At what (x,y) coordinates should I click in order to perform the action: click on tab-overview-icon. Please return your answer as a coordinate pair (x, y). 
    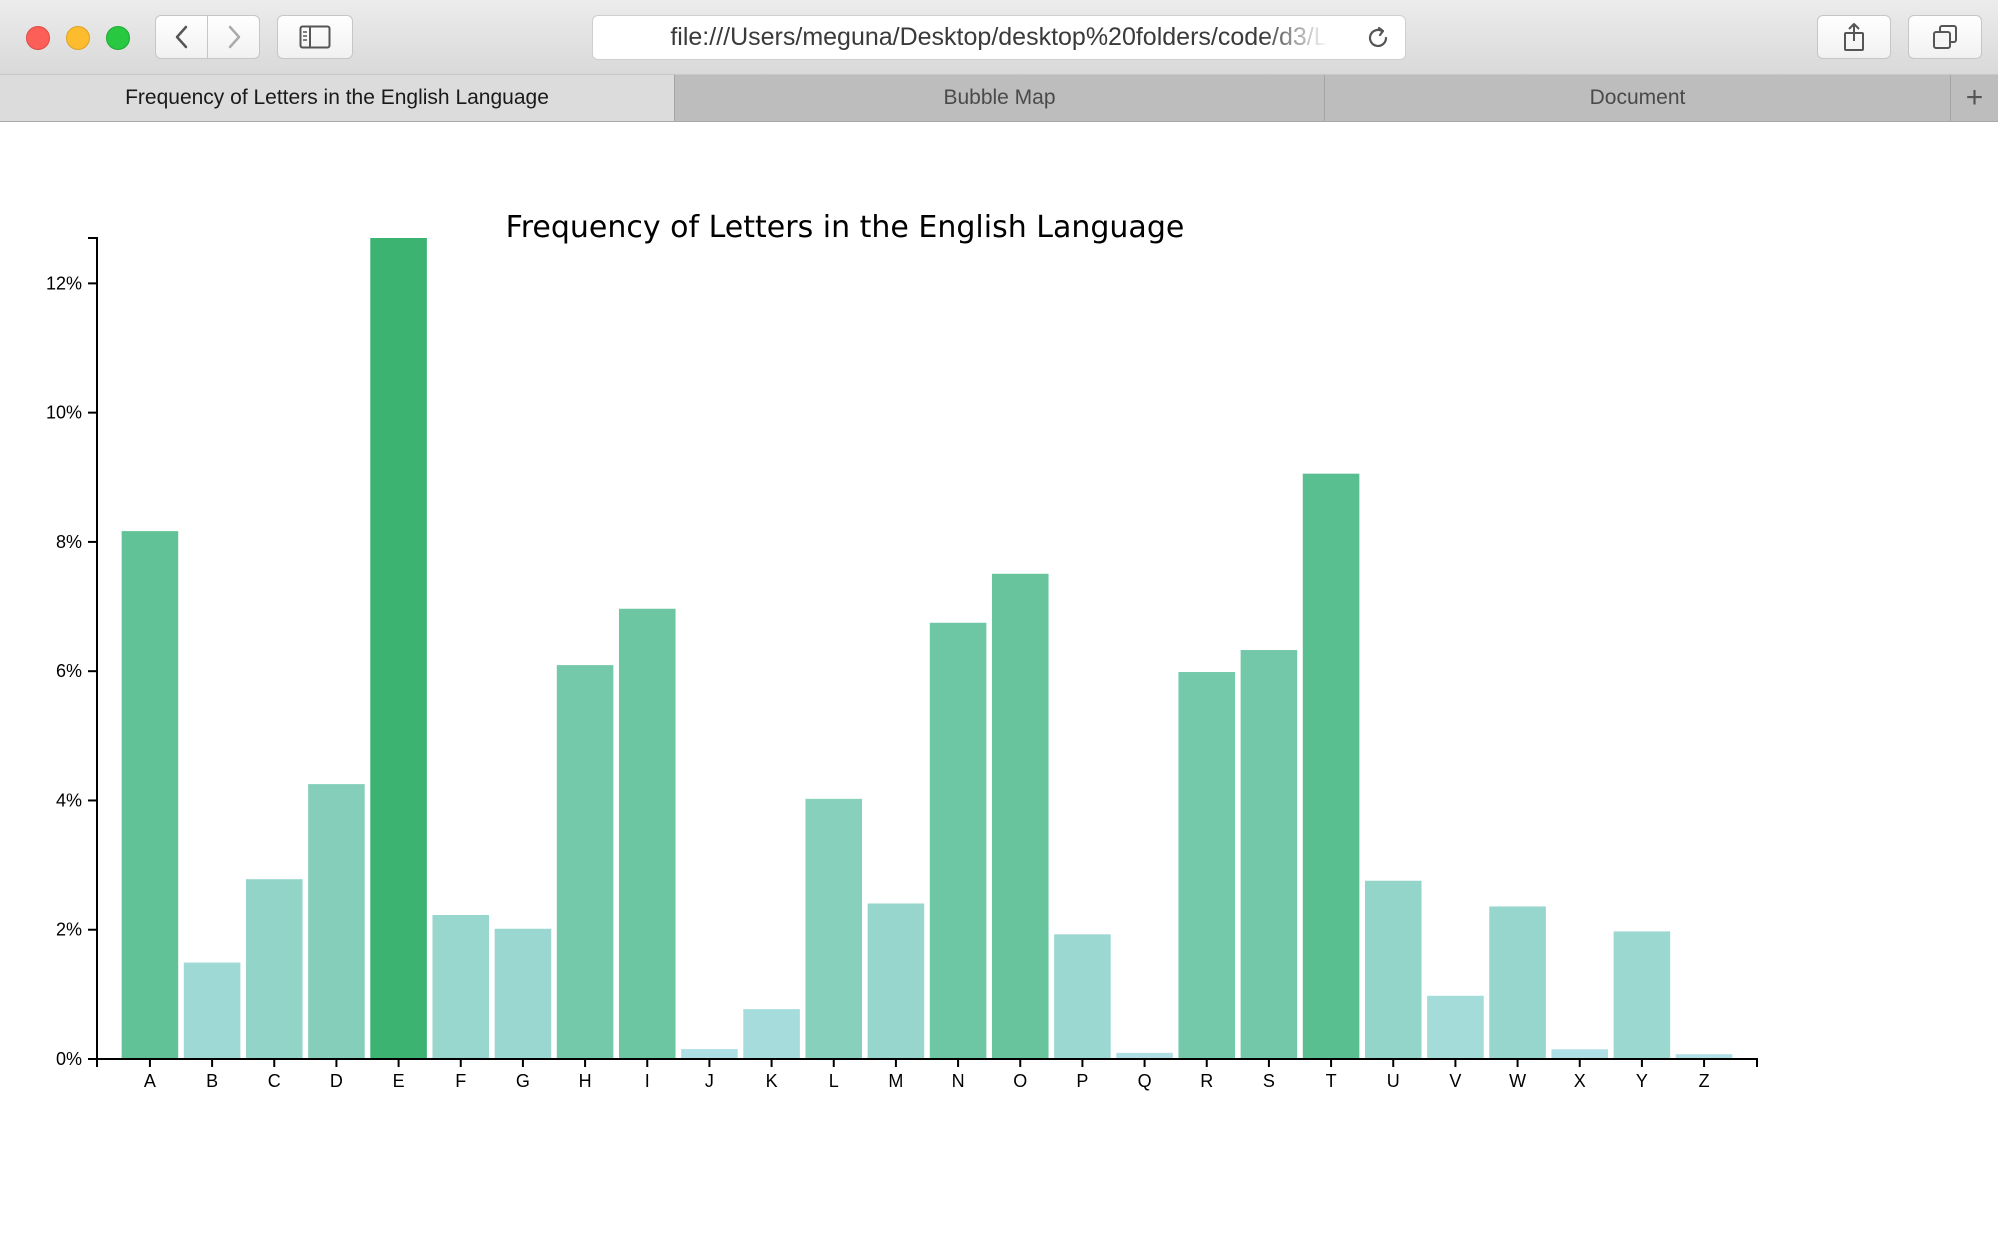
    Looking at the image, I should click on (1945, 37).